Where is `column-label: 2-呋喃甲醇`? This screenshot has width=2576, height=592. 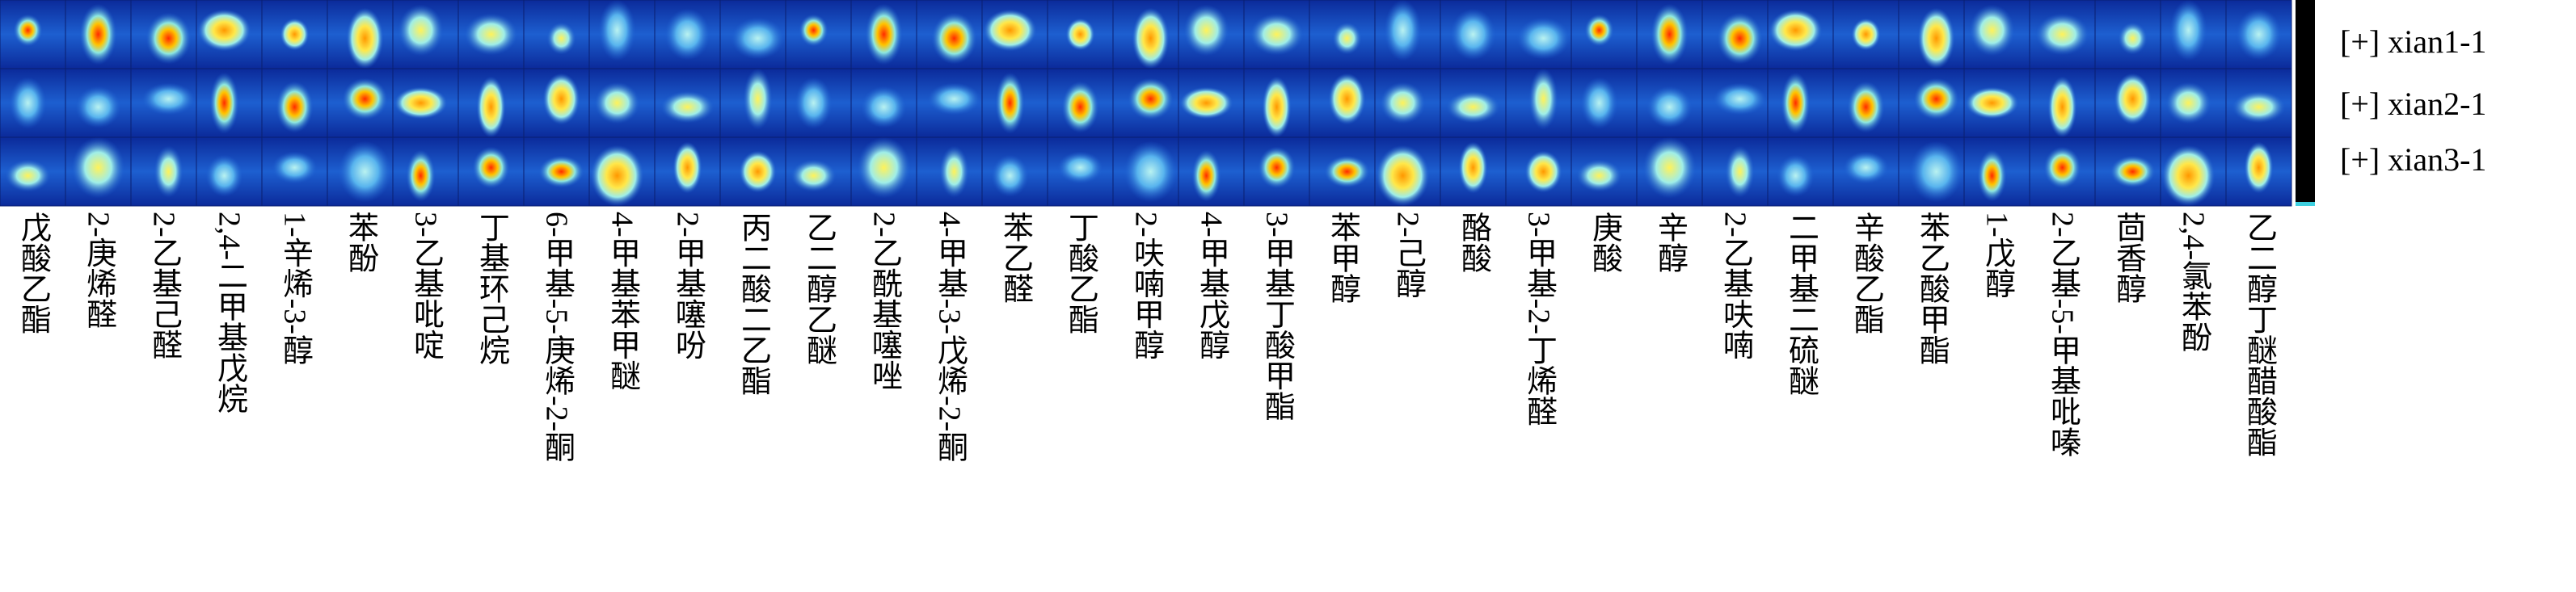 column-label: 2-呋喃甲醇 is located at coordinates (1145, 286).